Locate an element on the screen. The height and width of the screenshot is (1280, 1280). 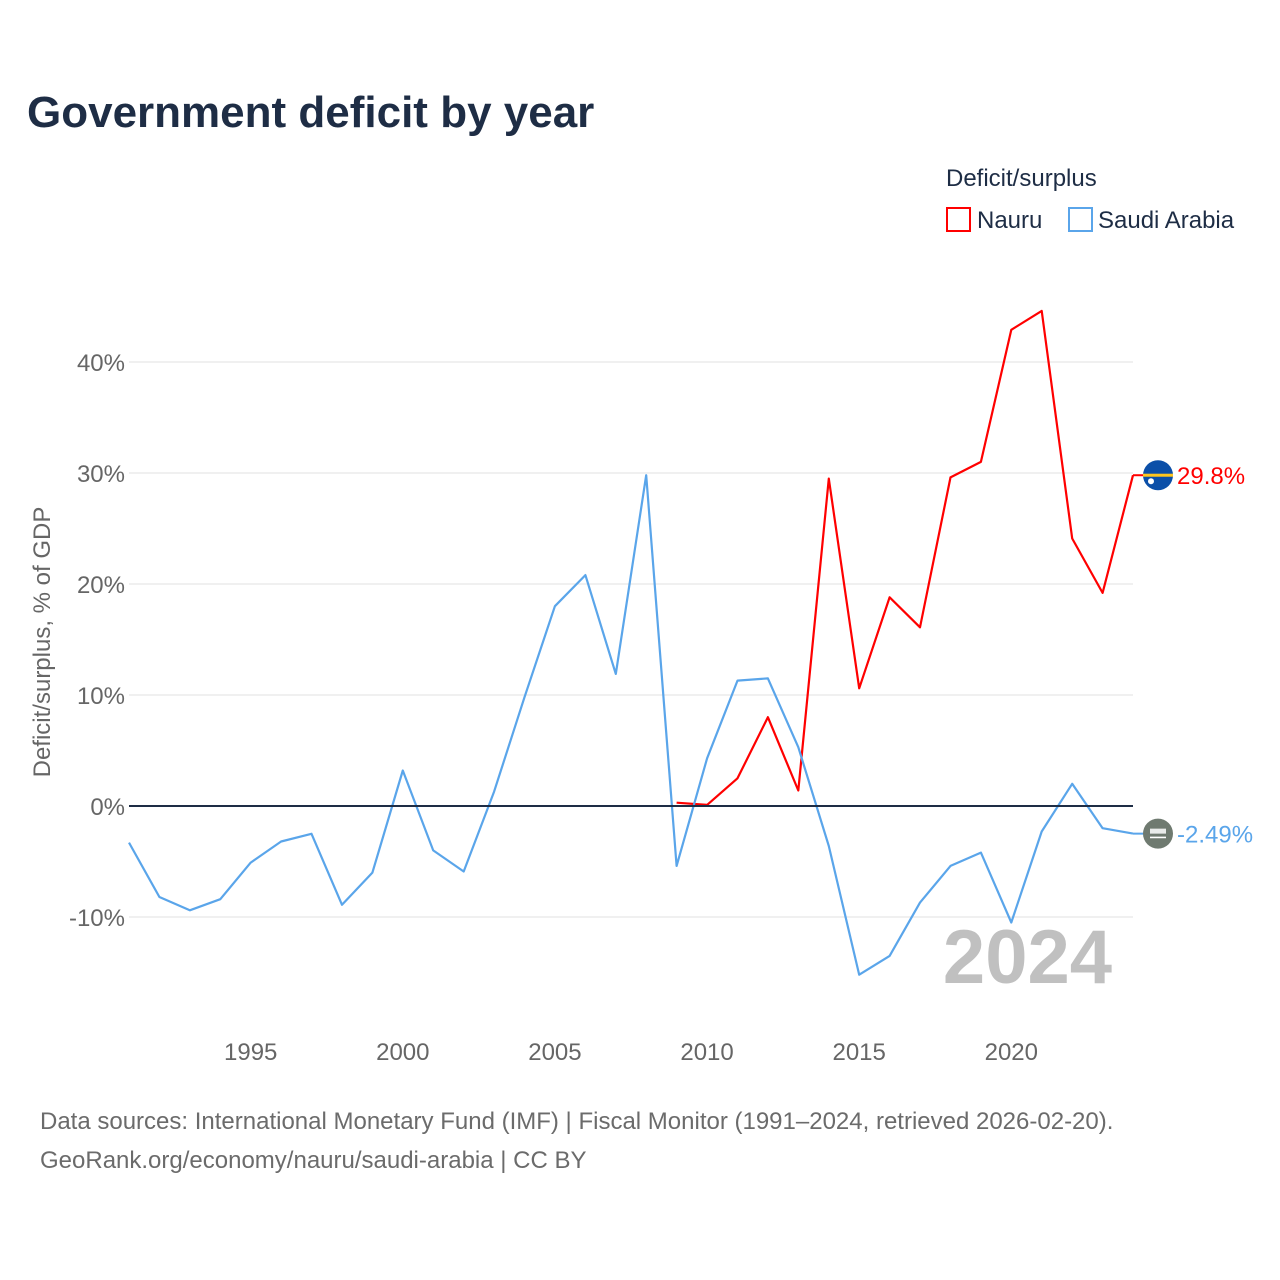
chart-title: Government deficit by year is located at coordinates (311, 112).